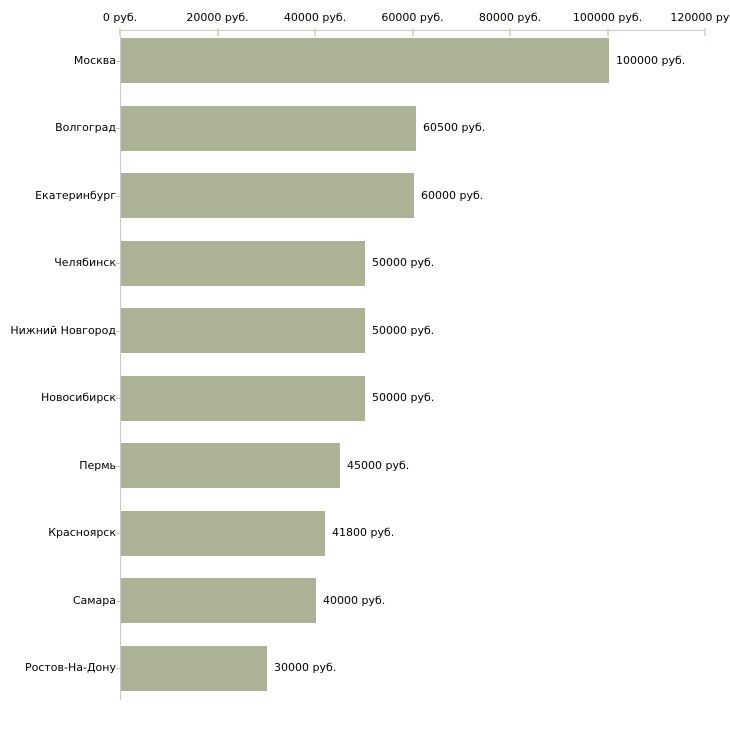  What do you see at coordinates (454, 127) in the screenshot?
I see `value-label: 60500 руб.` at bounding box center [454, 127].